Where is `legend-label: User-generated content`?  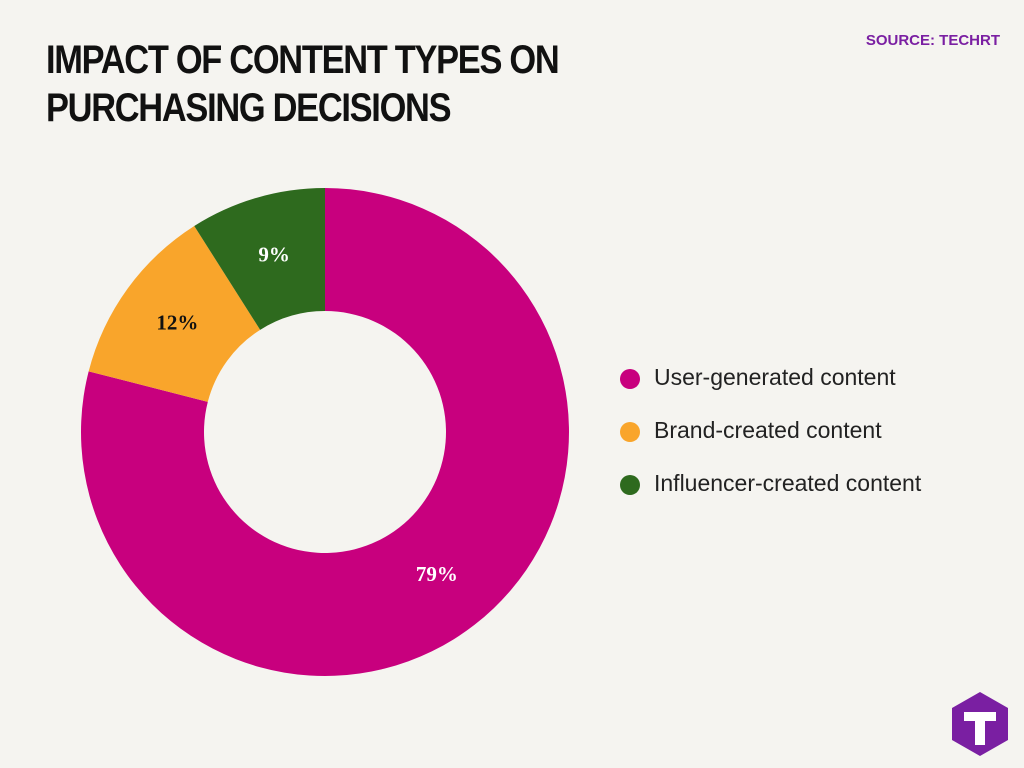 legend-label: User-generated content is located at coordinates (775, 377).